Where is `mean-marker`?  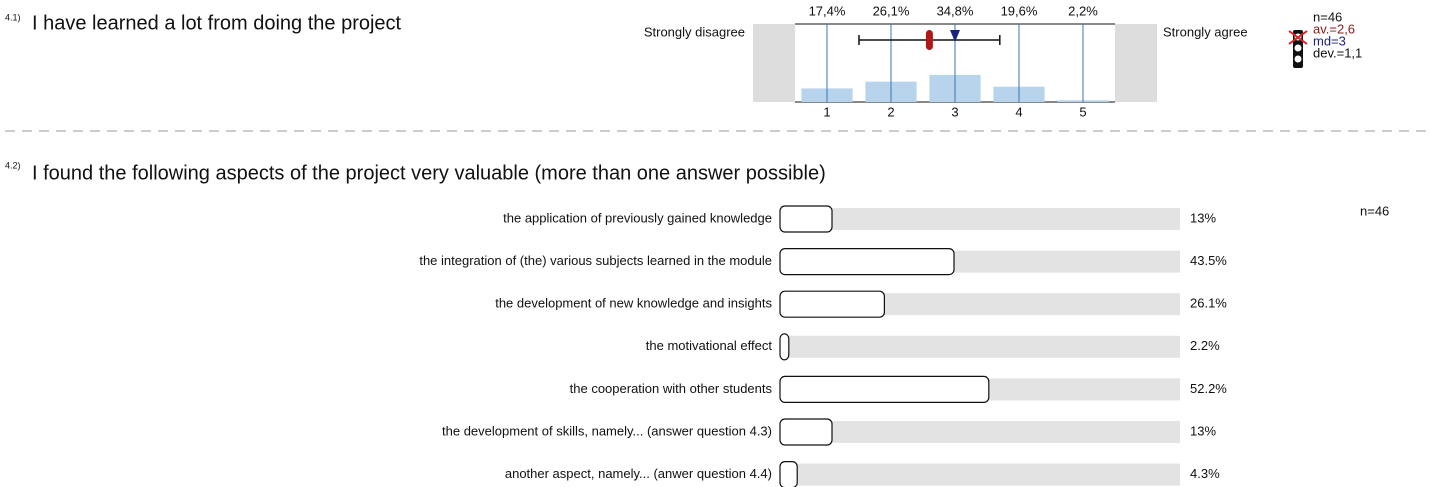 mean-marker is located at coordinates (929, 40).